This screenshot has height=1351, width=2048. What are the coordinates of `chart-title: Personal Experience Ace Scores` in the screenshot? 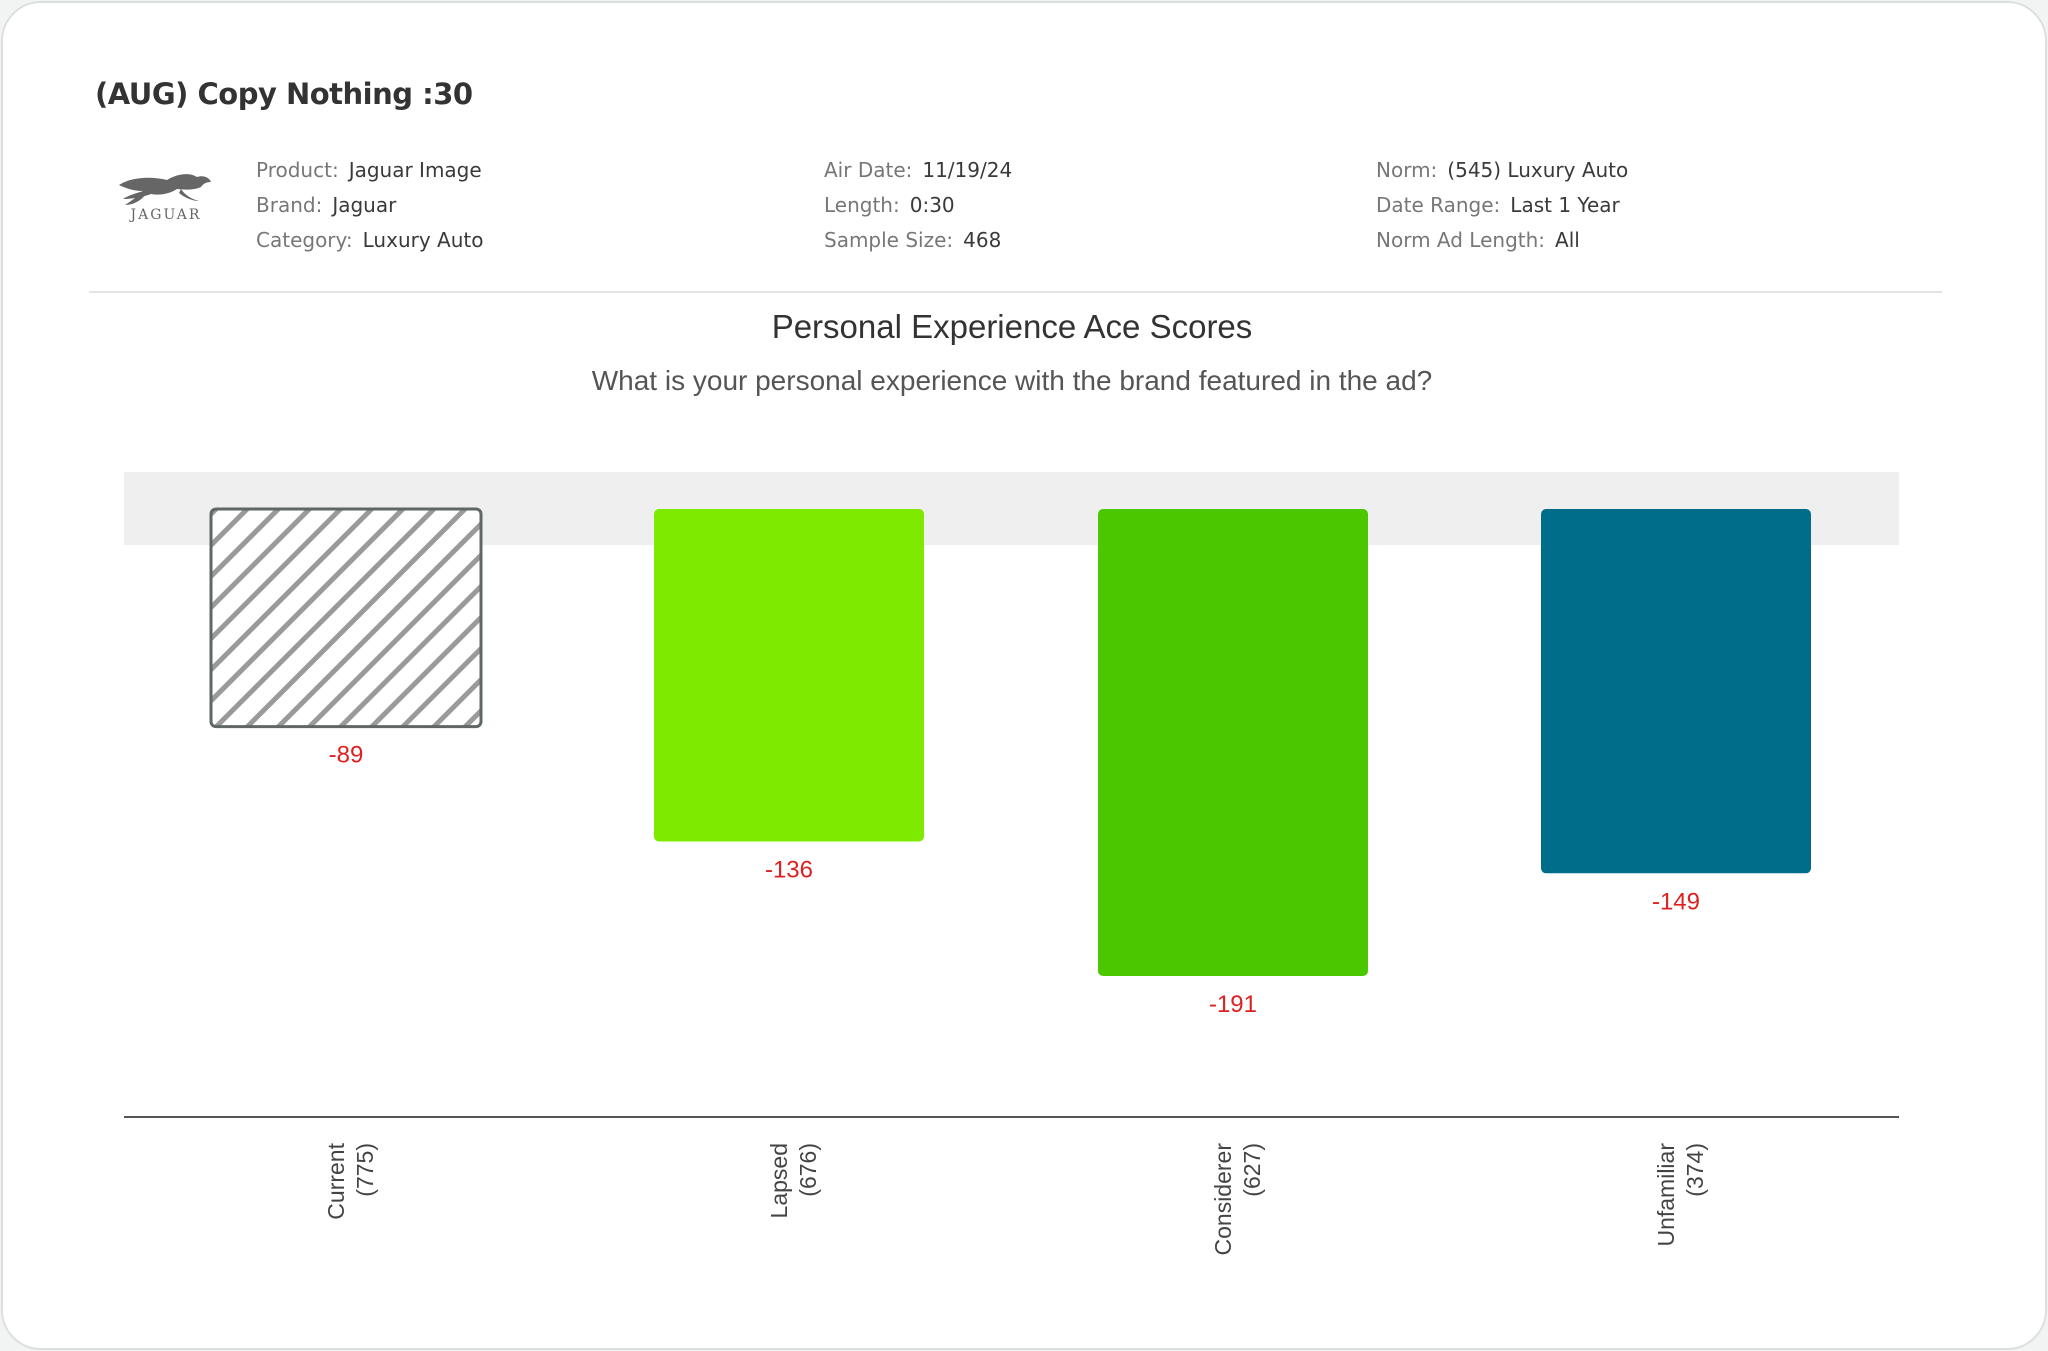 It's located at (1012, 326).